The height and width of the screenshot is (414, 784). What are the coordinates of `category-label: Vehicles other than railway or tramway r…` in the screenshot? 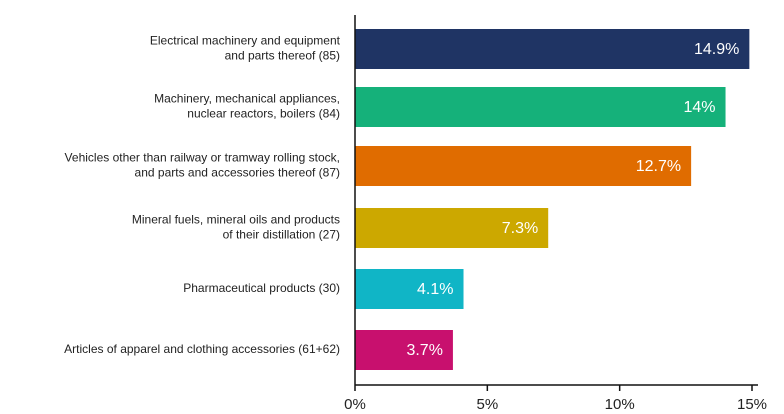 It's located at (202, 158).